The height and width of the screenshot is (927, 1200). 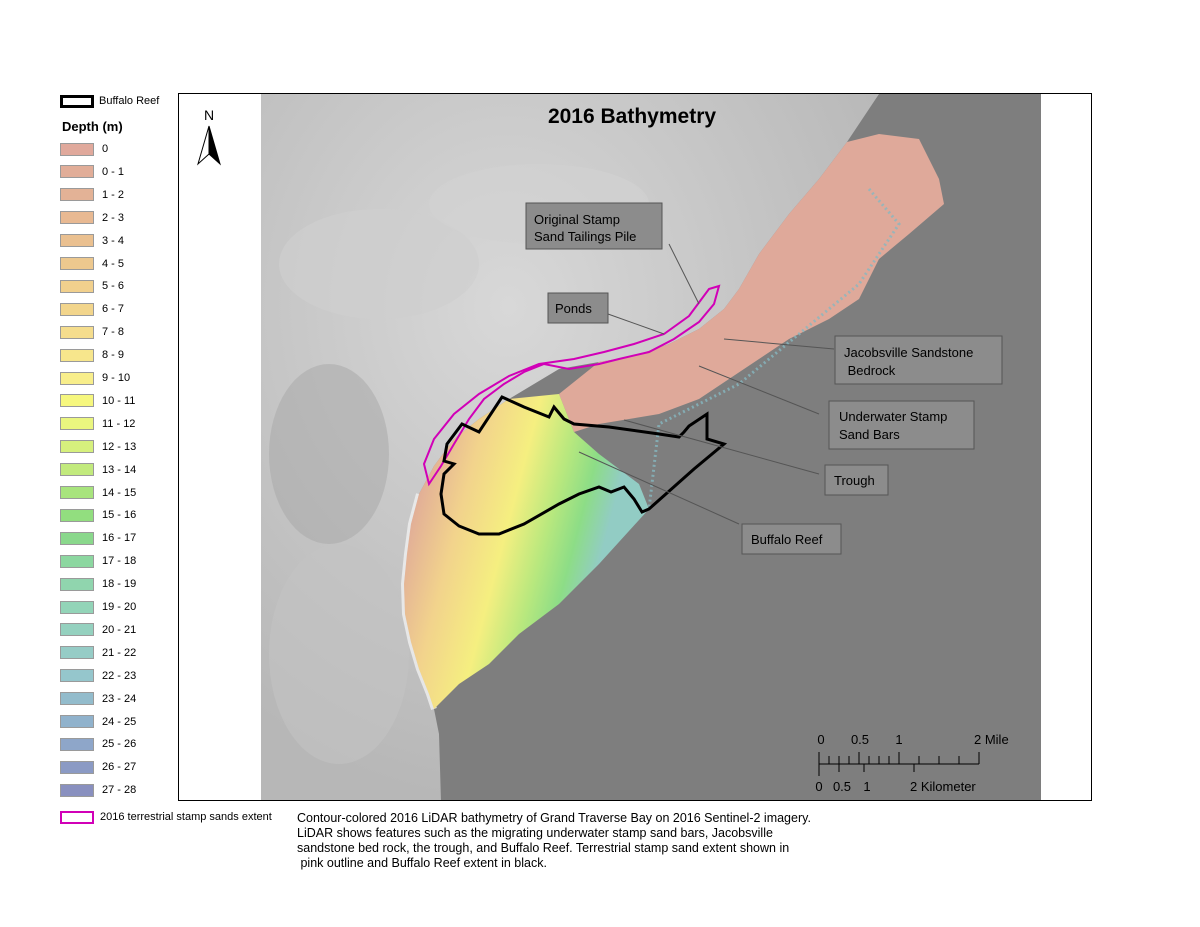 I want to click on depth-class-label: 23 - 24, so click(x=119, y=698).